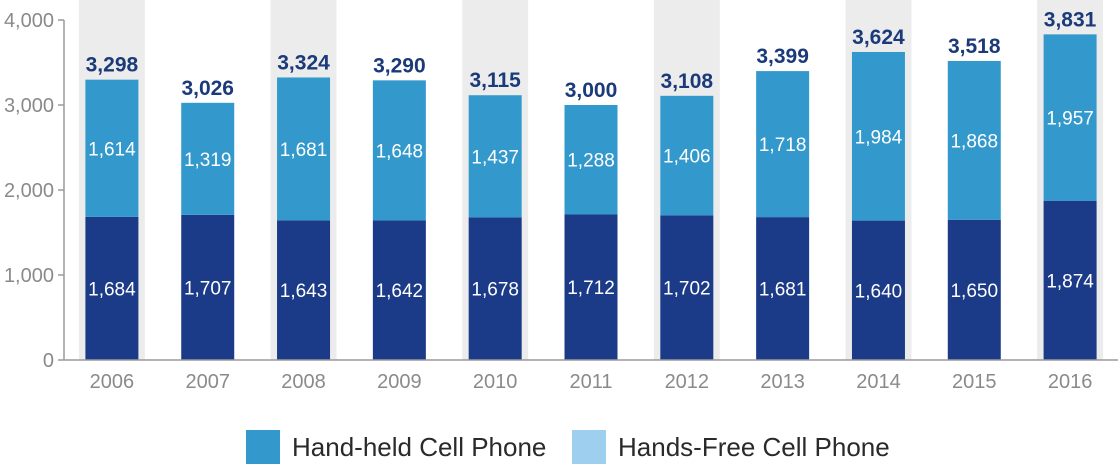 This screenshot has width=1120, height=468. I want to click on bar-value-label: 1,642, so click(400, 291).